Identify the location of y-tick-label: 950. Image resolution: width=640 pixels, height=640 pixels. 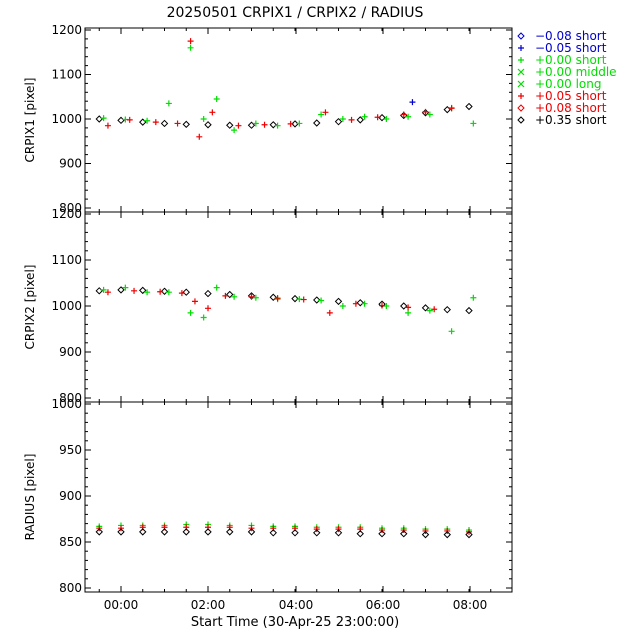
(70, 450).